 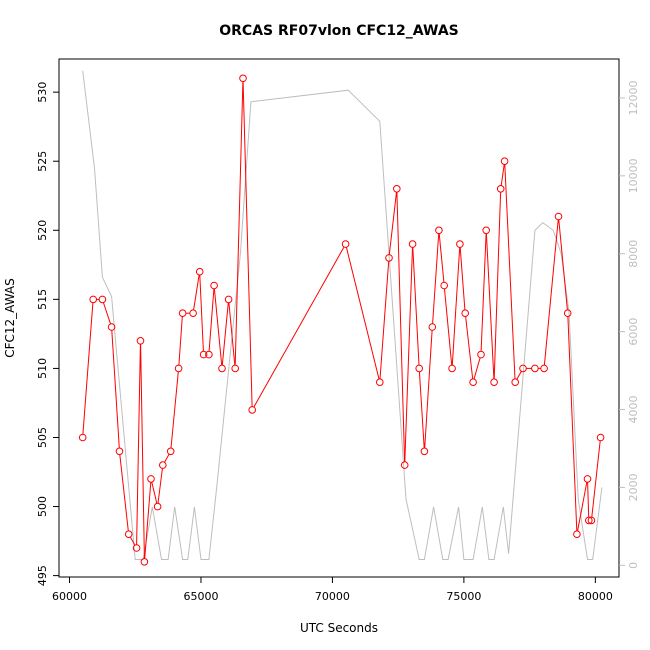 I want to click on x-tick-label: 65000, so click(x=200, y=596).